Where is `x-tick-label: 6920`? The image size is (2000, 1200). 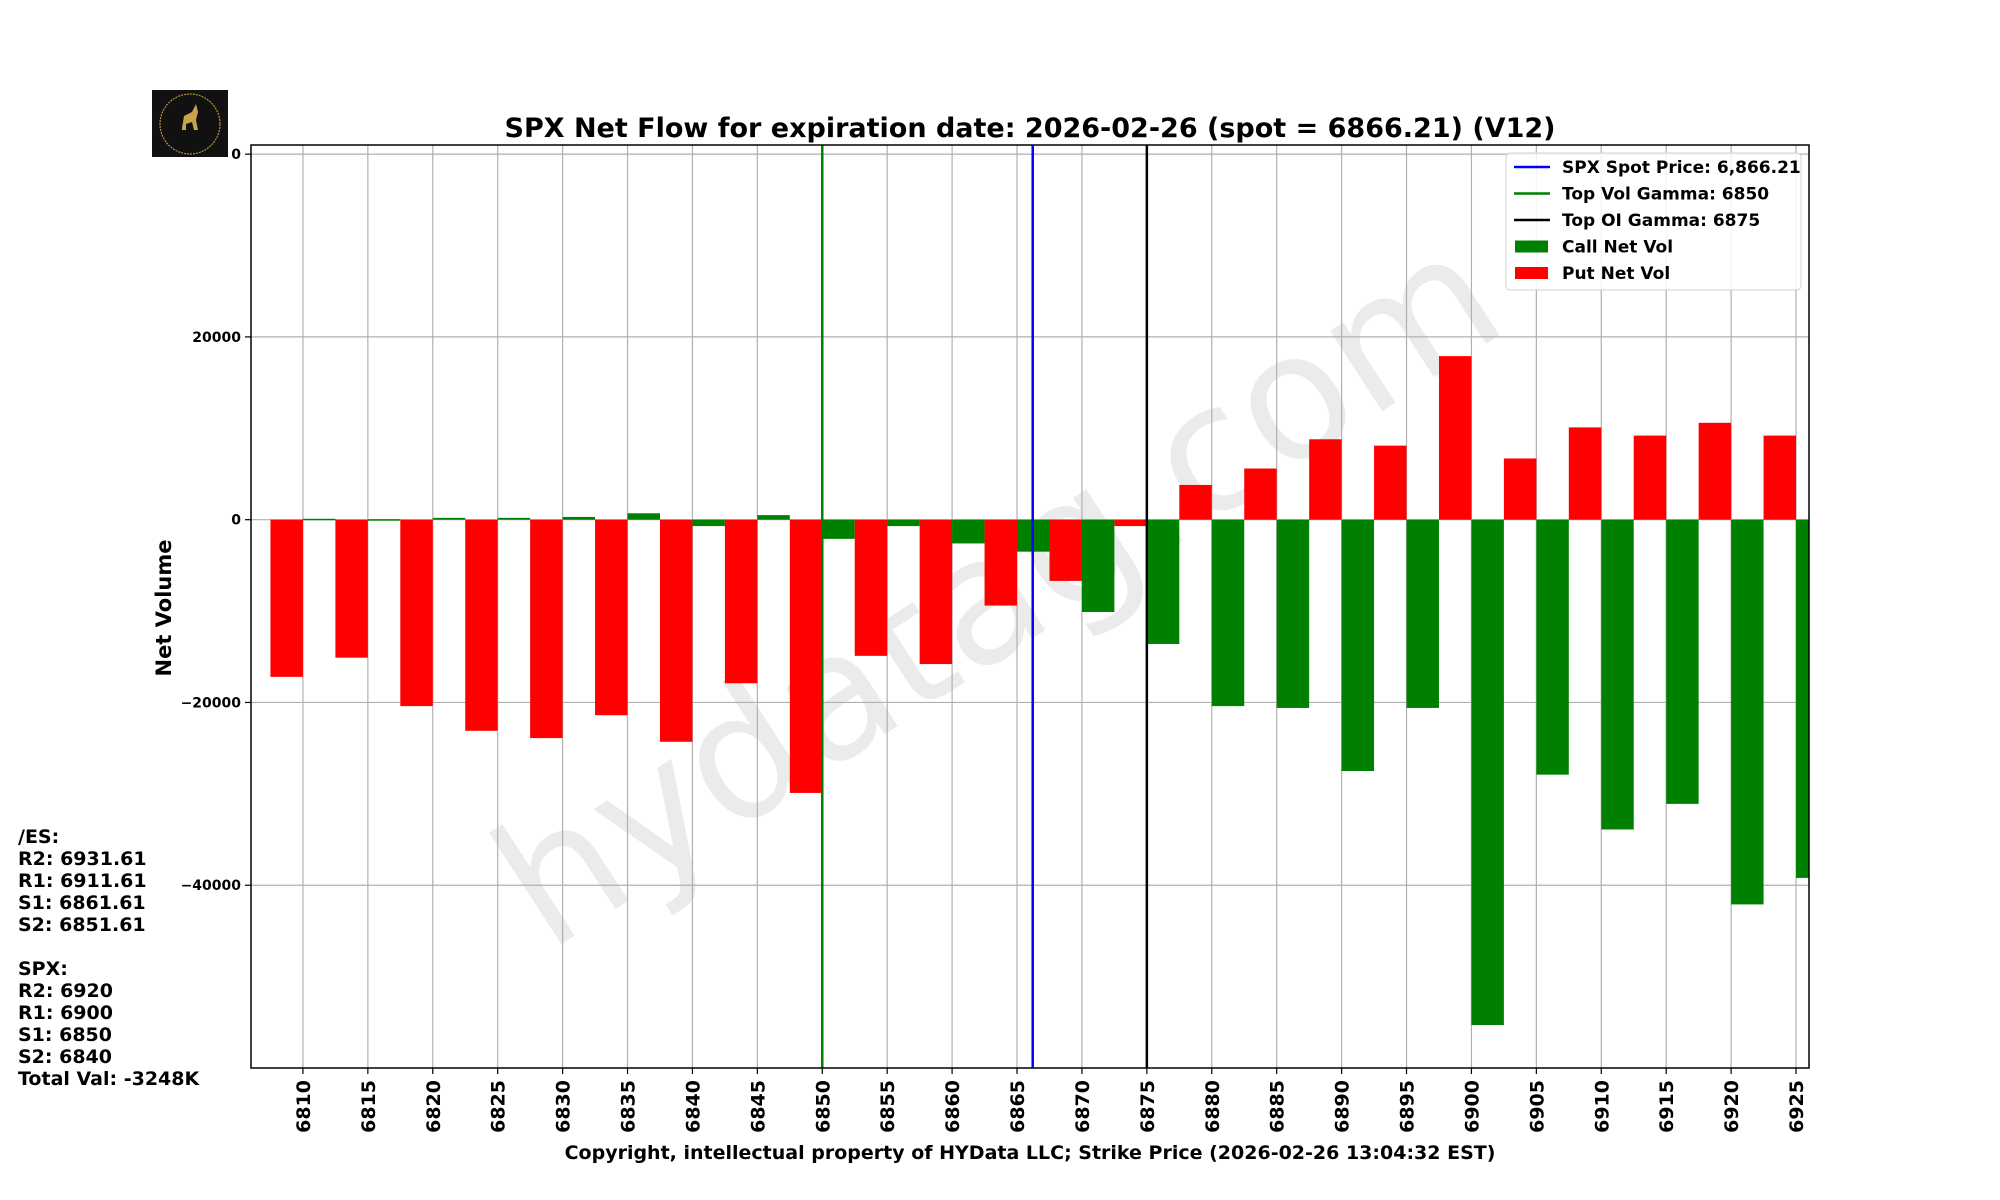 x-tick-label: 6920 is located at coordinates (1732, 1106).